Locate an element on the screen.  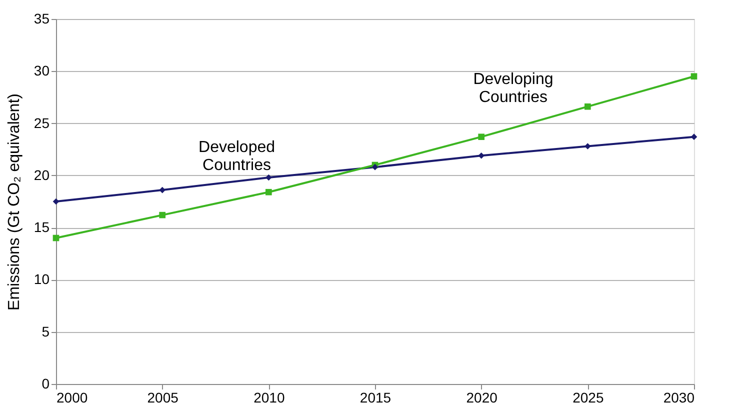
x-tick-label: 2000 is located at coordinates (72, 398).